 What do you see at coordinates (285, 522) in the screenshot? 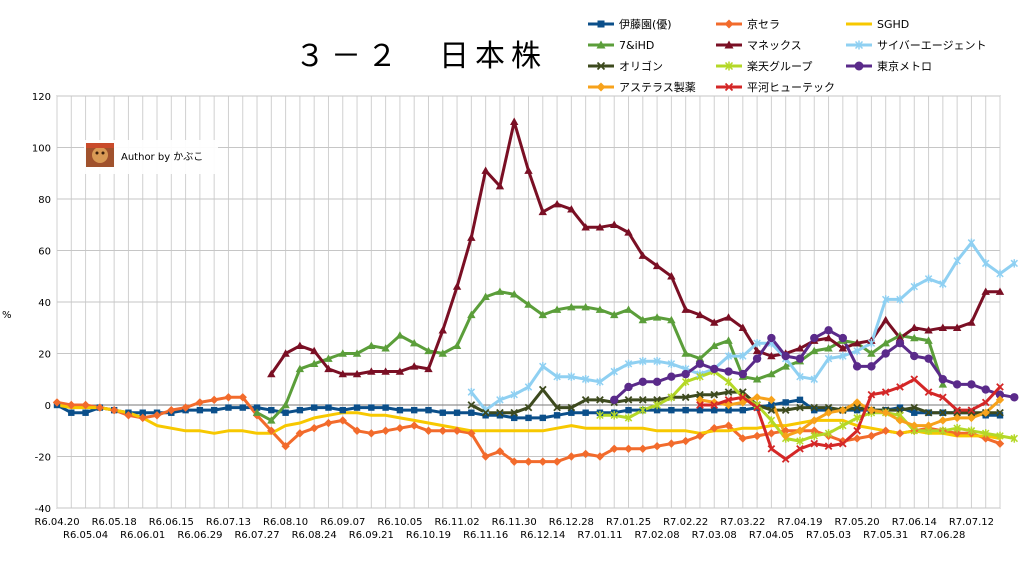
I see `x-tick-label: R6.08.10` at bounding box center [285, 522].